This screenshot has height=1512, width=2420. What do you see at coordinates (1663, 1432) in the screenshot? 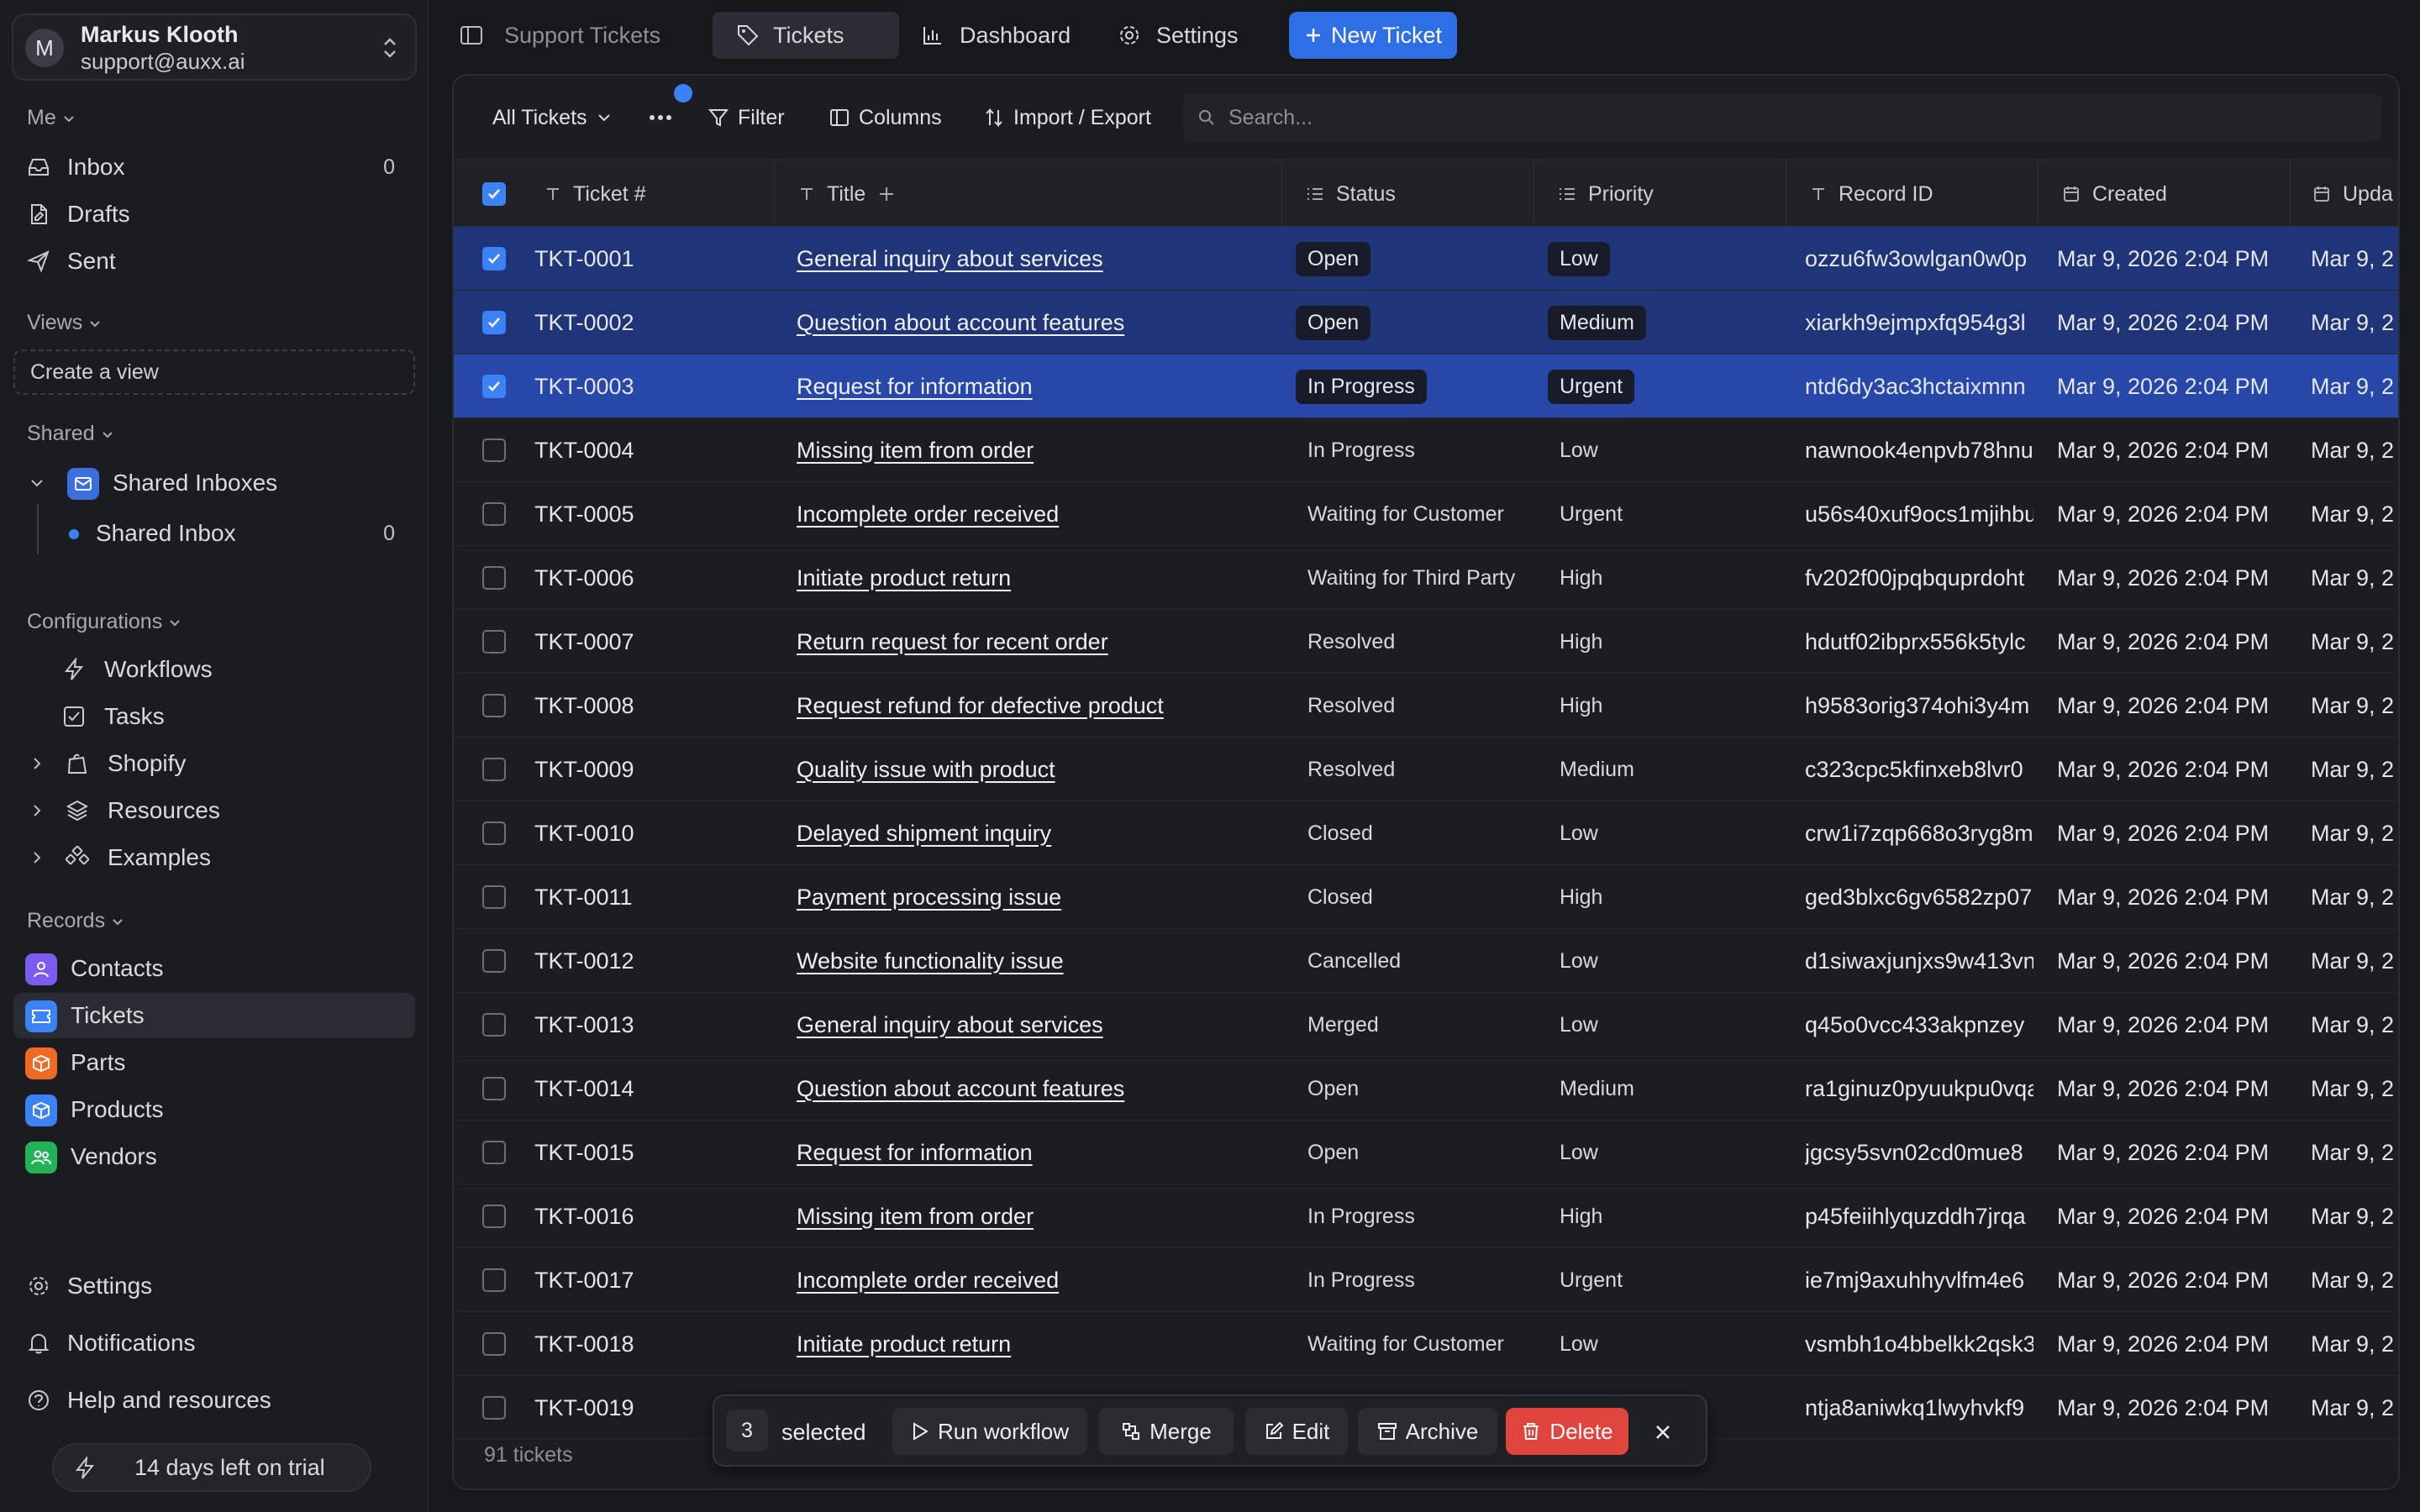
I see `close-selection-button` at bounding box center [1663, 1432].